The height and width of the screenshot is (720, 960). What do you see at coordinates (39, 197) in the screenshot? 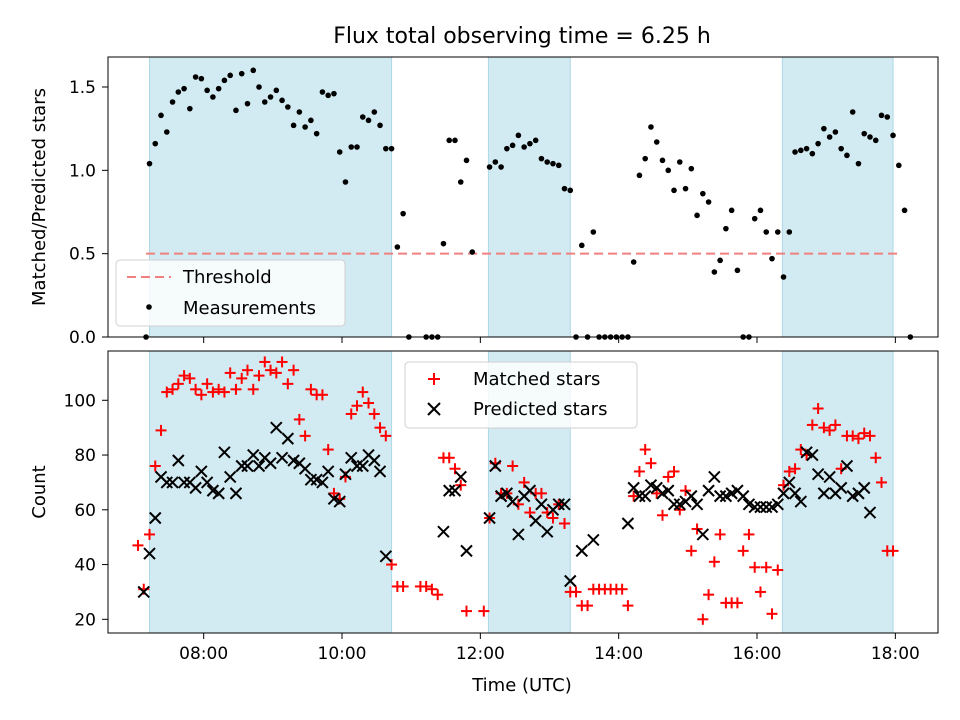
I see `top-y-axis-label: Matched/Predicted stars` at bounding box center [39, 197].